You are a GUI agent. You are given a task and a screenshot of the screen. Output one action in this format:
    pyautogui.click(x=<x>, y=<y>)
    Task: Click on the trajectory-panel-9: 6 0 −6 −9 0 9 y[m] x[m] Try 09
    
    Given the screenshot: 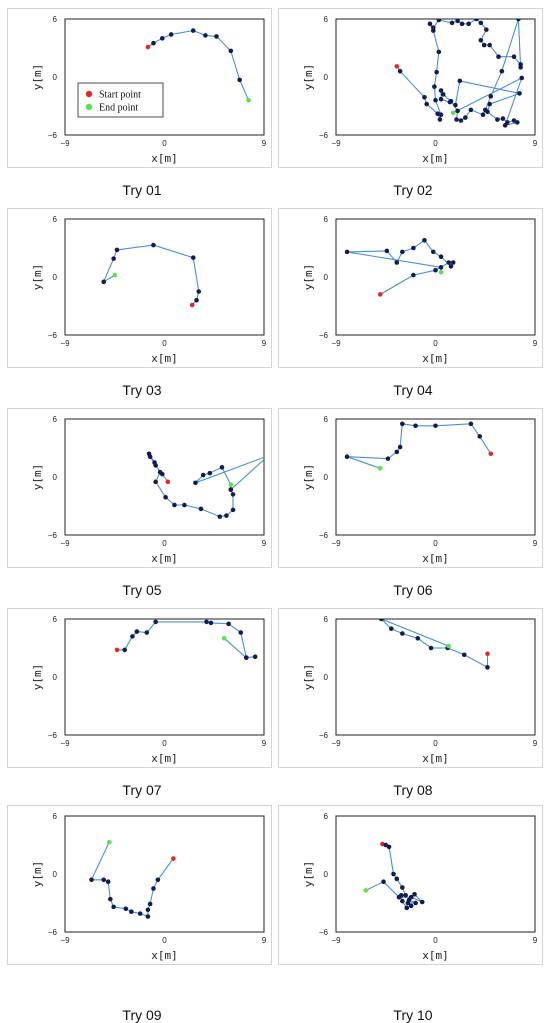 What is the action you would take?
    pyautogui.click(x=142, y=914)
    